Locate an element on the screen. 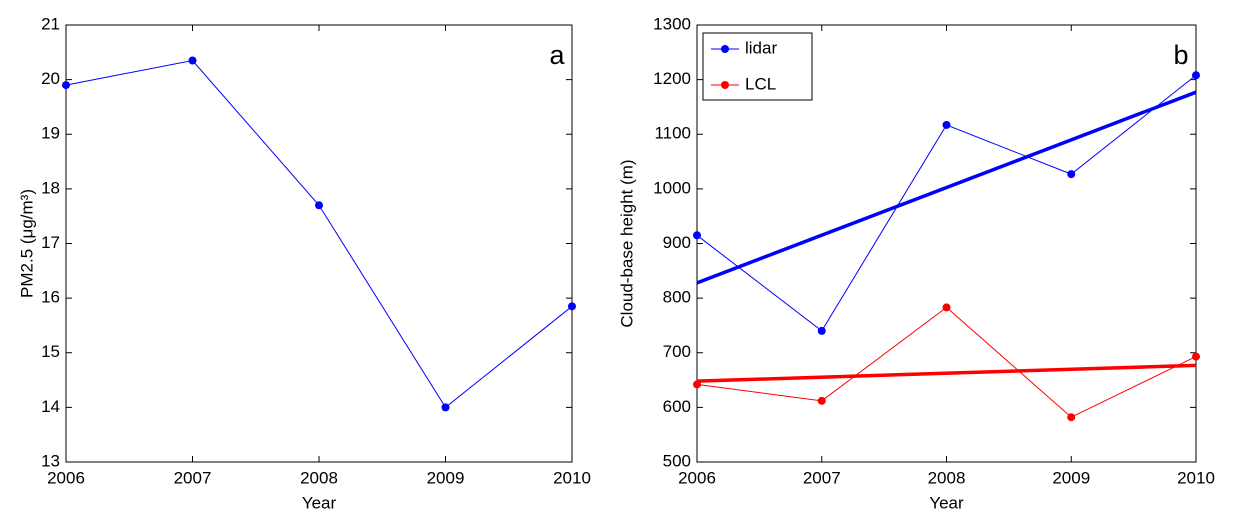  y-tick-label: 20 is located at coordinates (50, 78).